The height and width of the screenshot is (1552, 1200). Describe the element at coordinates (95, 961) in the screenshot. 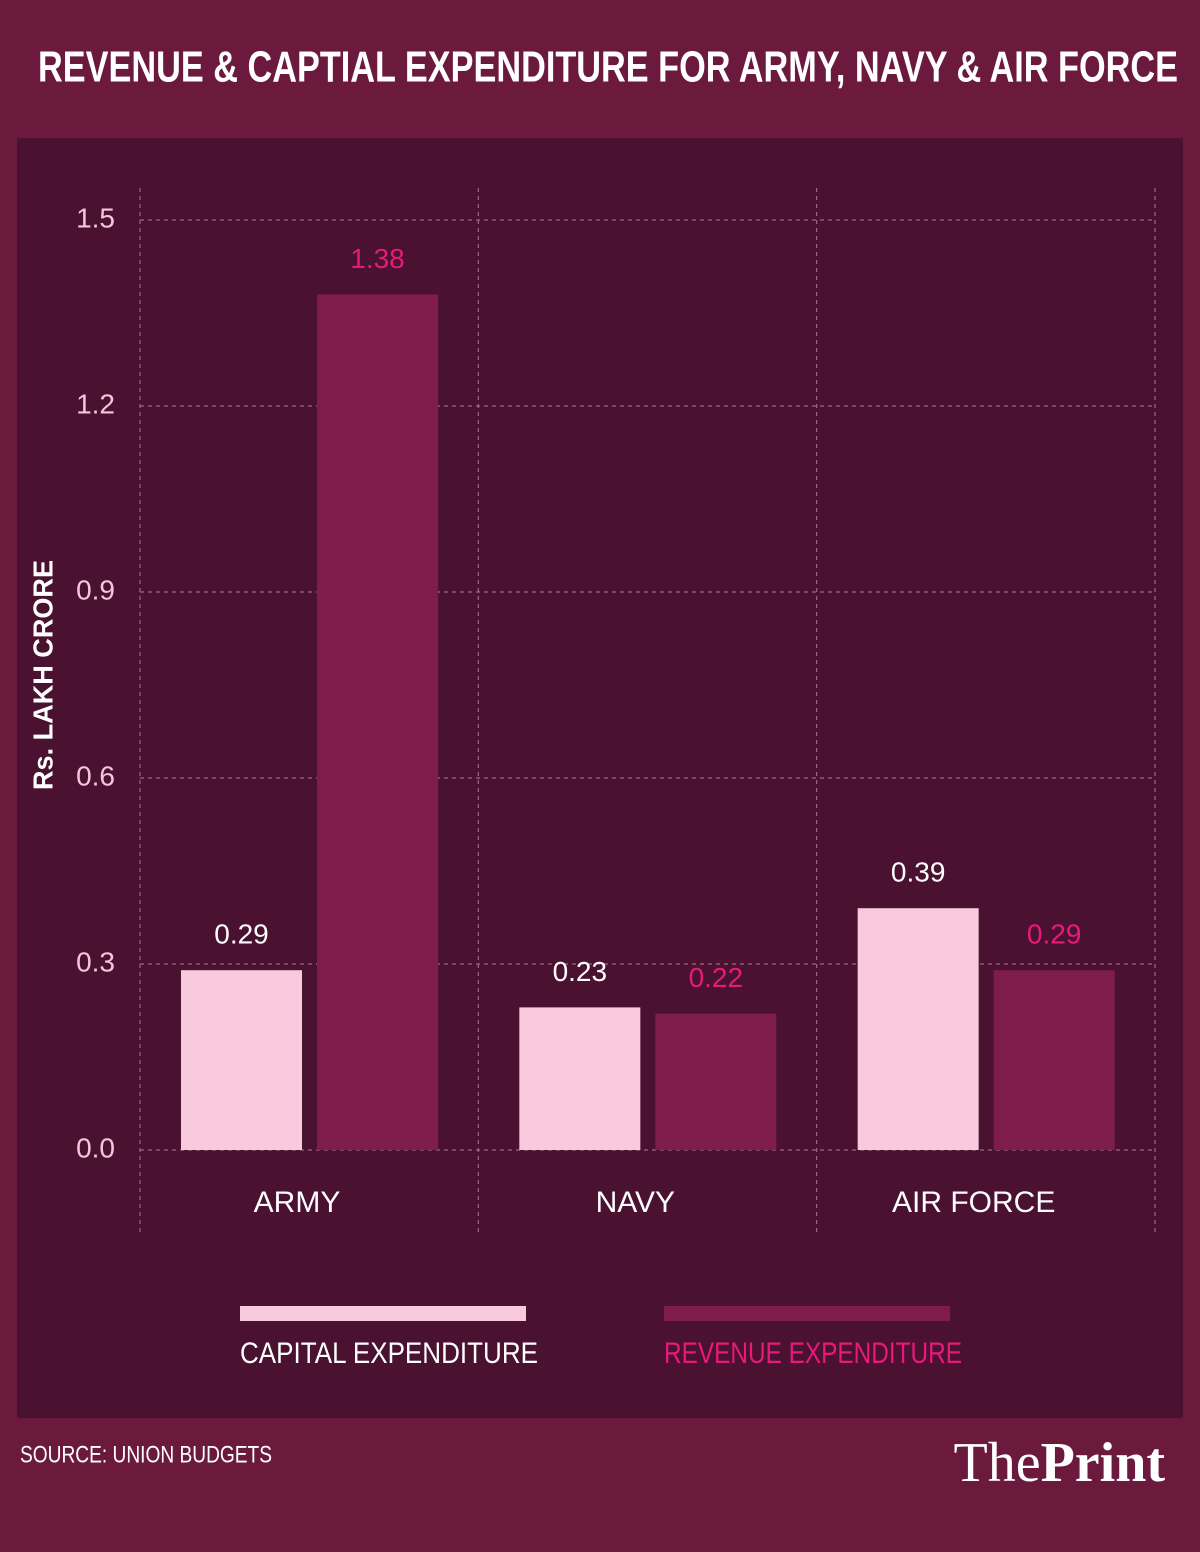

I see `y-tick-label: 0.3` at that location.